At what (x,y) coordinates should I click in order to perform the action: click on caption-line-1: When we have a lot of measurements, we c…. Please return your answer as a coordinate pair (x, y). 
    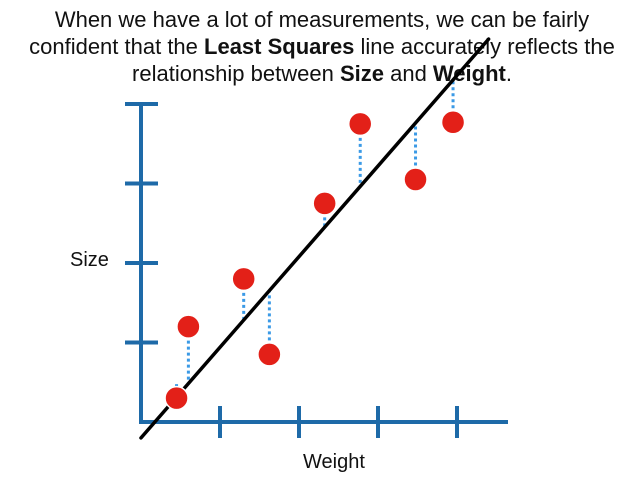
    Looking at the image, I should click on (322, 19).